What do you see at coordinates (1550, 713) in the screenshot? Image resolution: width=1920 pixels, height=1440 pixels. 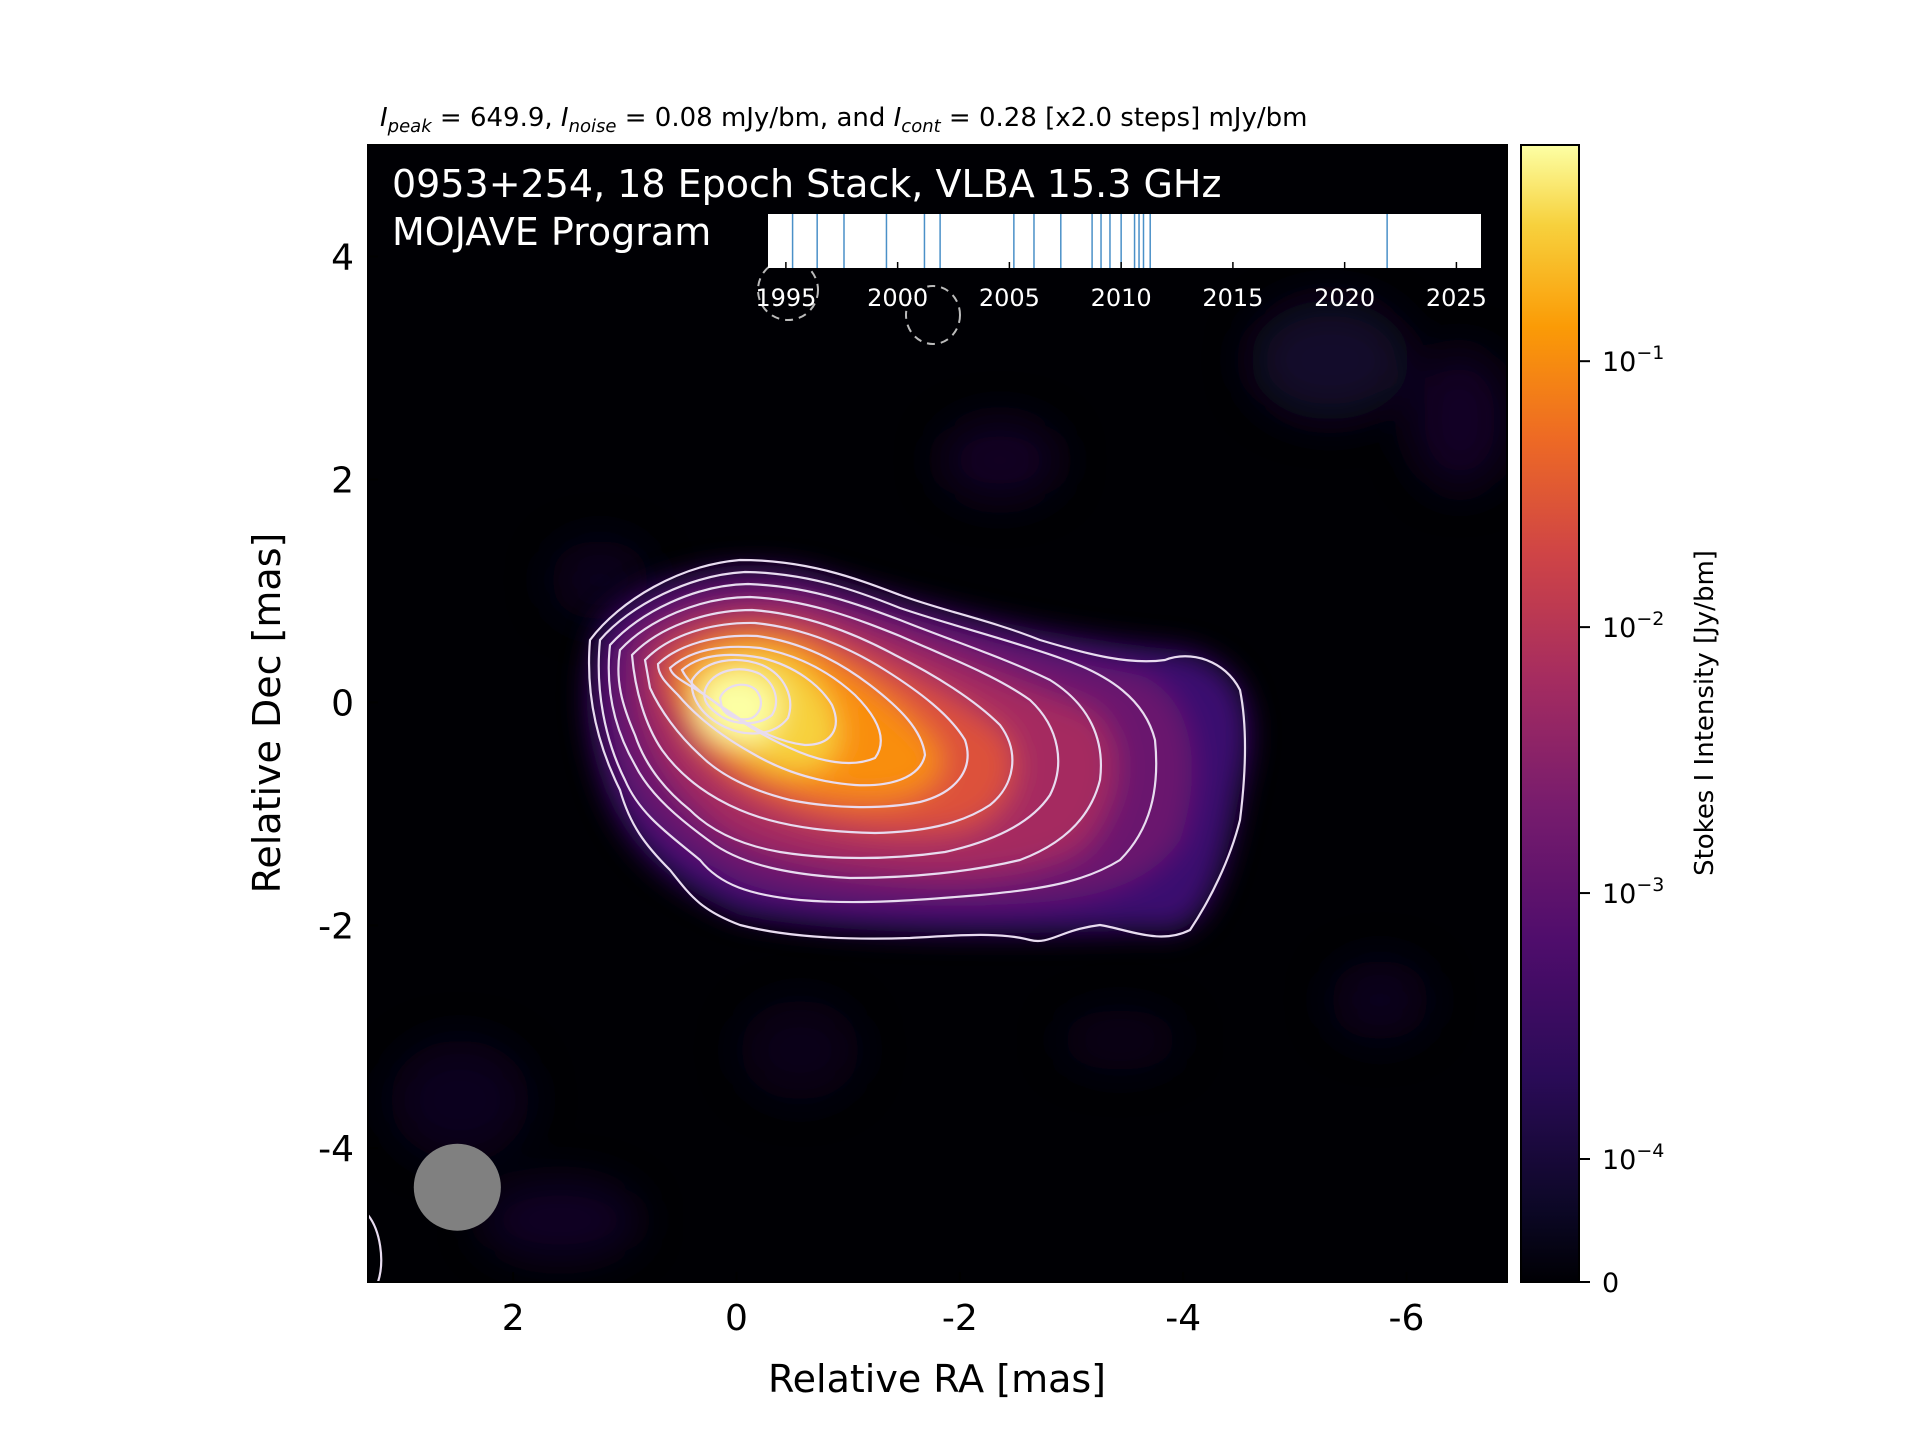 I see `colorbar-gradient` at bounding box center [1550, 713].